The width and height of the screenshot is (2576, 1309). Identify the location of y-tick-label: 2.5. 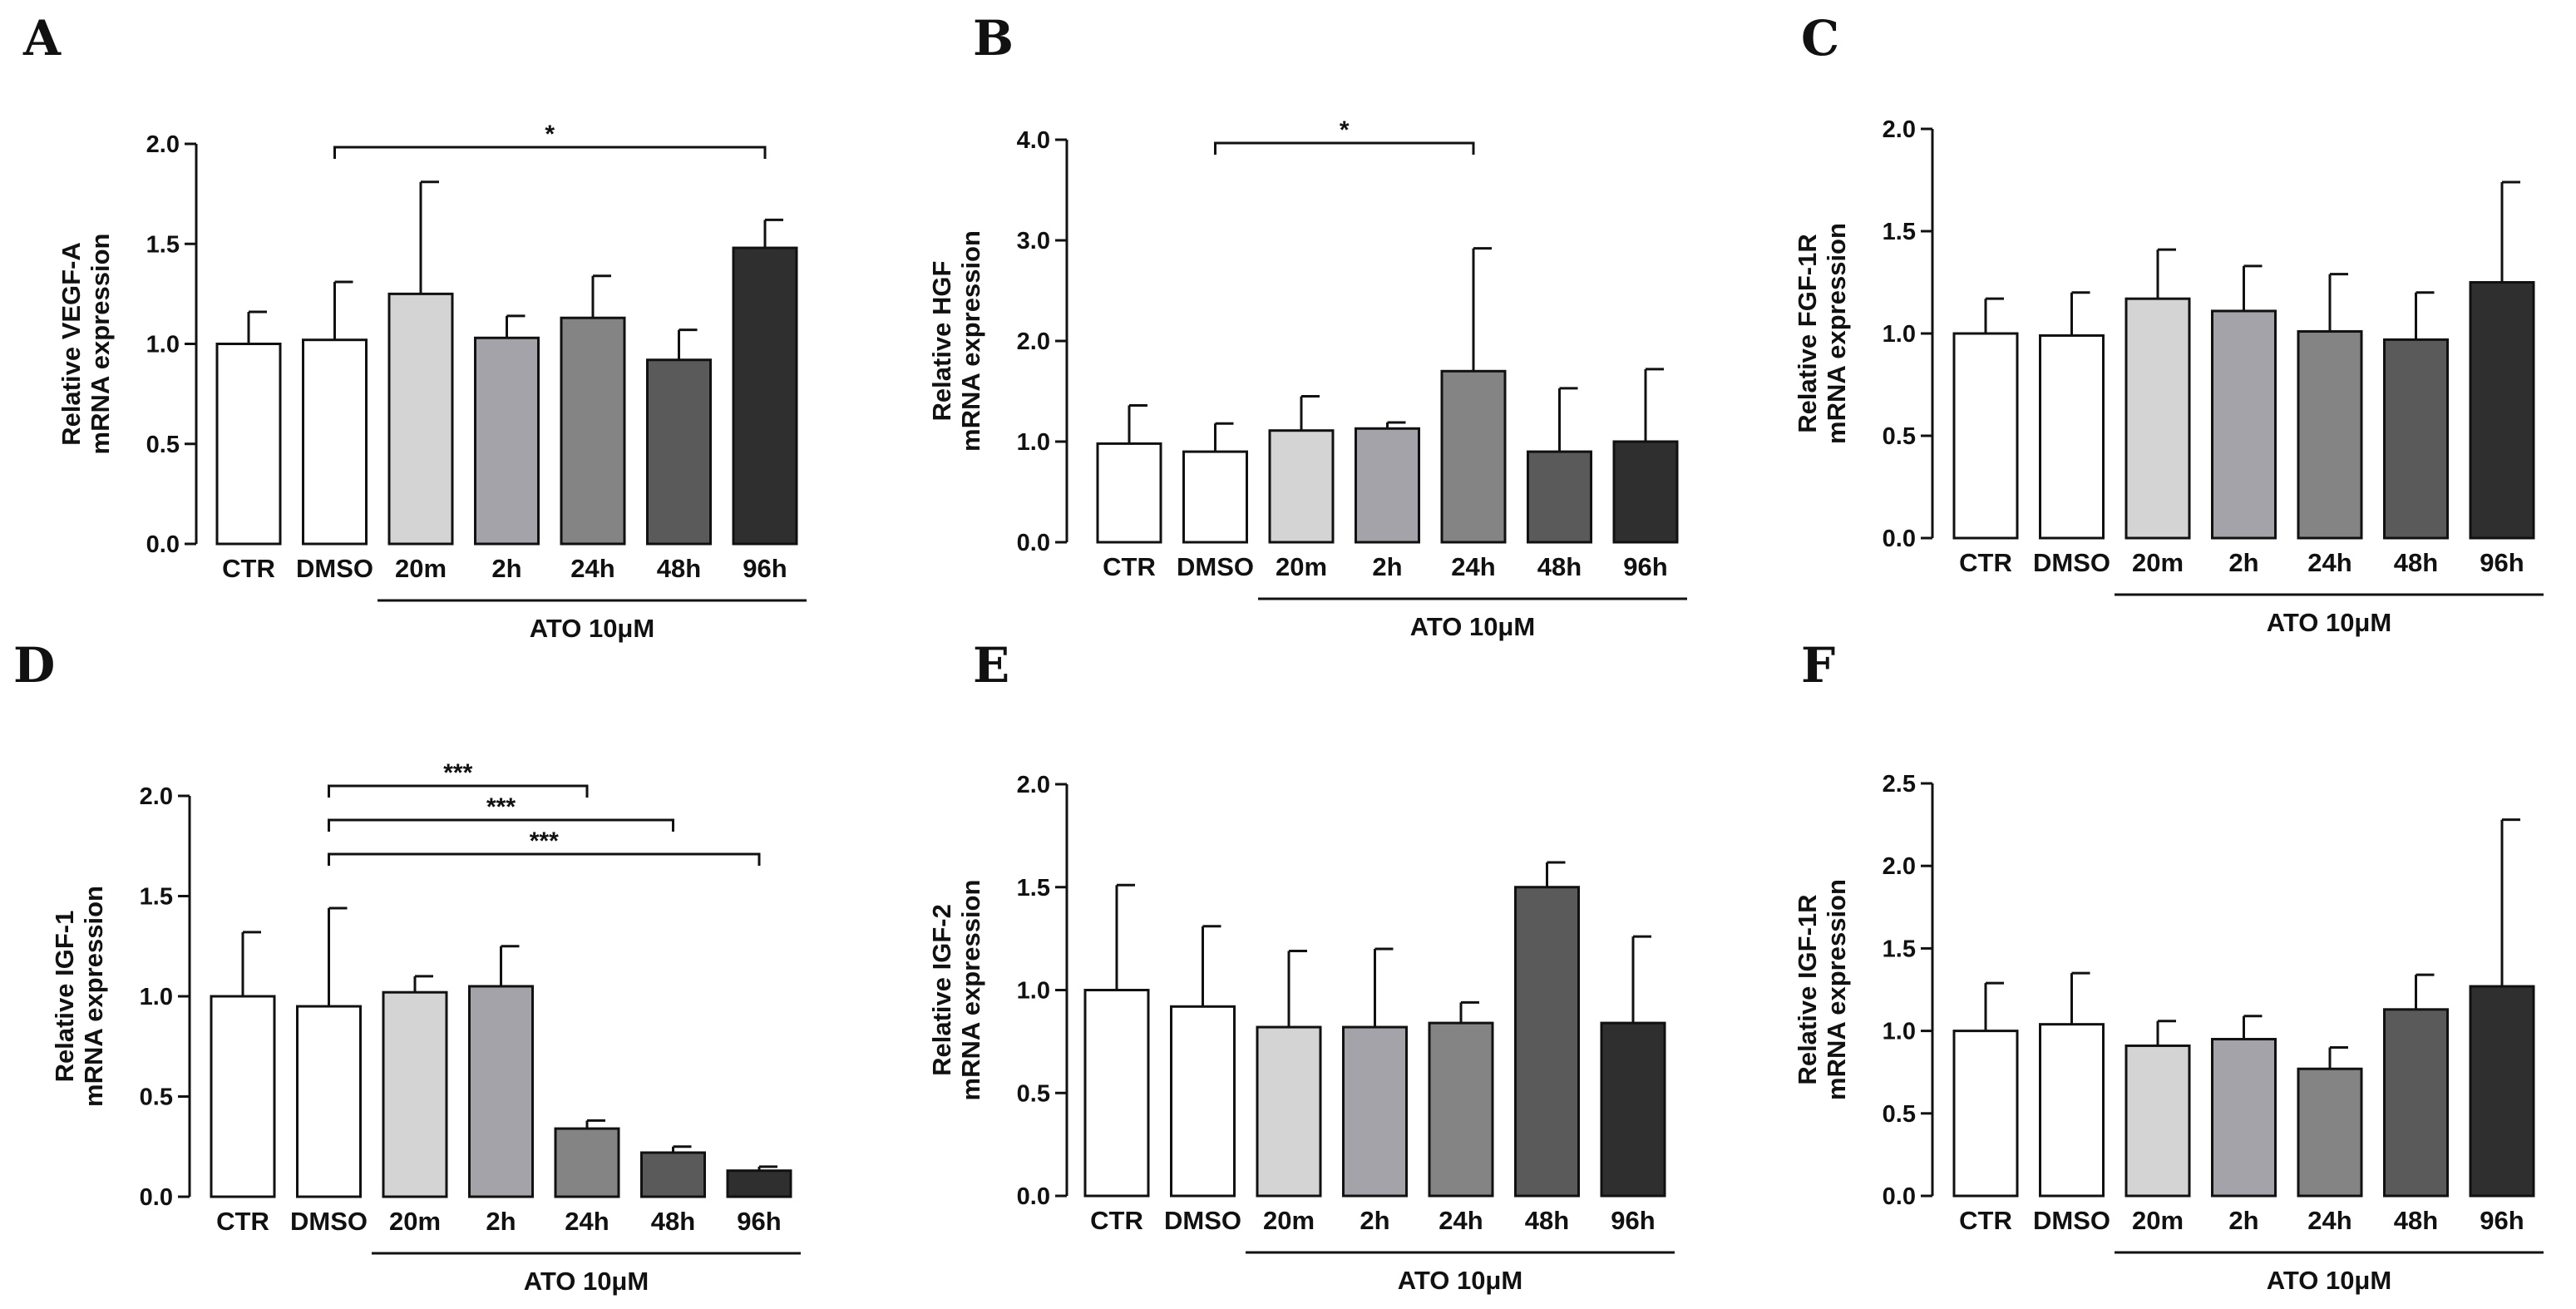
(1899, 784).